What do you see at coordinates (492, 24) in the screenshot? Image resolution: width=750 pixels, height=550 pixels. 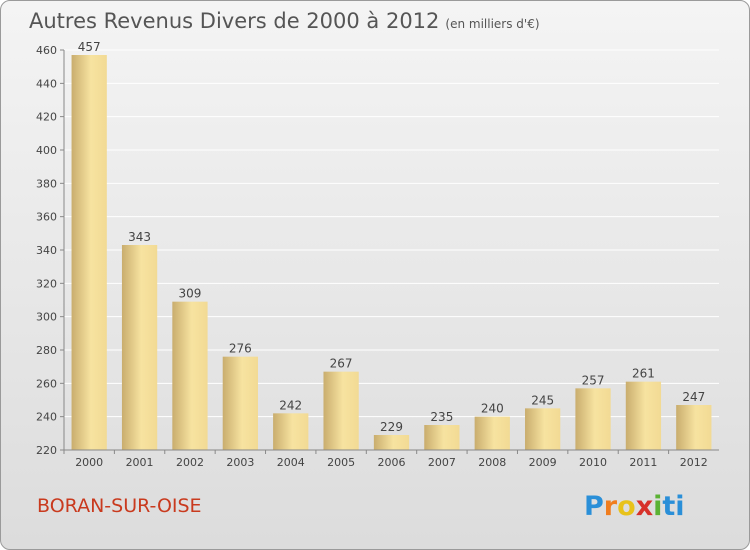 I see `chart-title-unit: (en milliers d'€)` at bounding box center [492, 24].